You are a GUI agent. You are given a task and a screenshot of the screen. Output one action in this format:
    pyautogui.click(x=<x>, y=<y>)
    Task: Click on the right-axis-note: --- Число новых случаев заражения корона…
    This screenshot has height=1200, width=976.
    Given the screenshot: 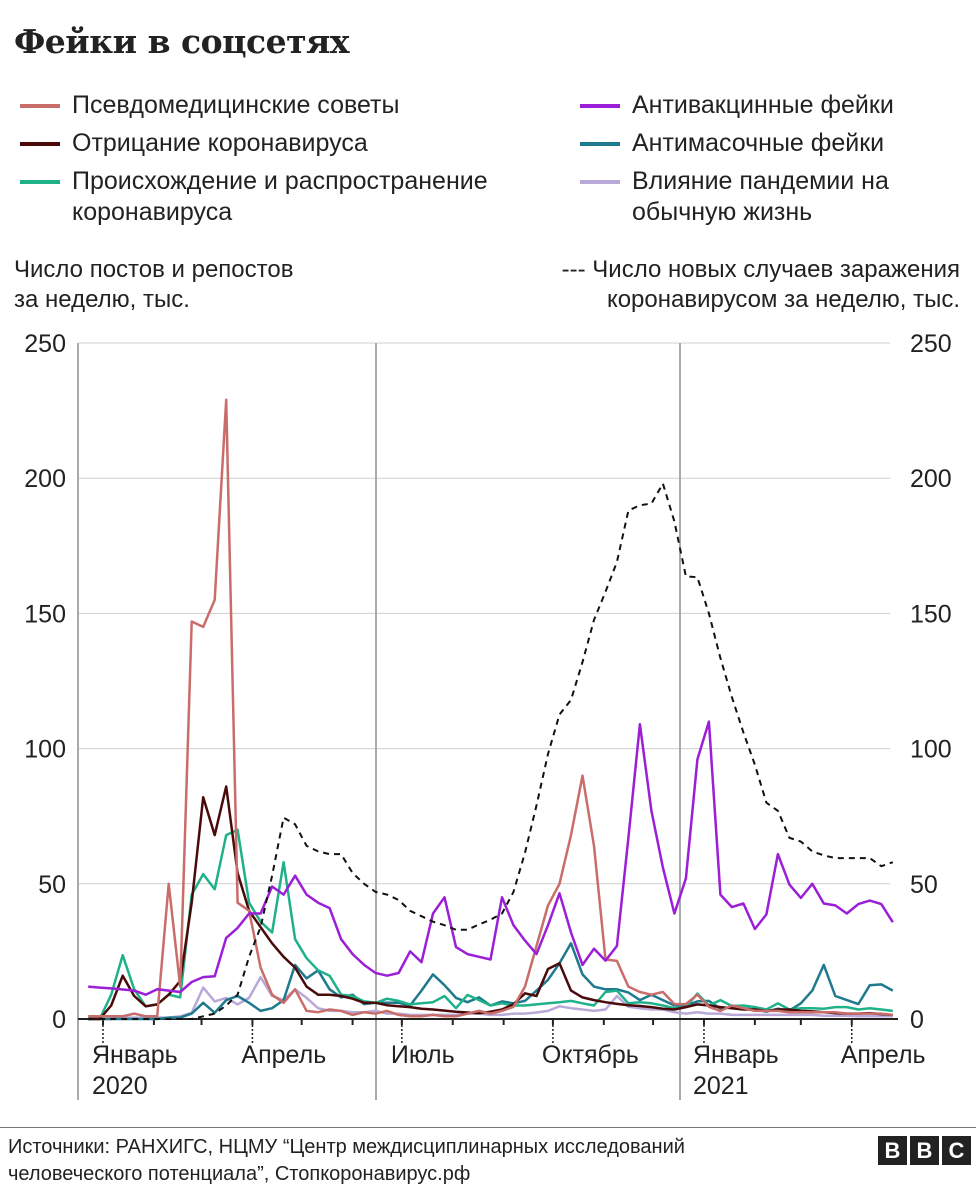 What is the action you would take?
    pyautogui.click(x=761, y=285)
    